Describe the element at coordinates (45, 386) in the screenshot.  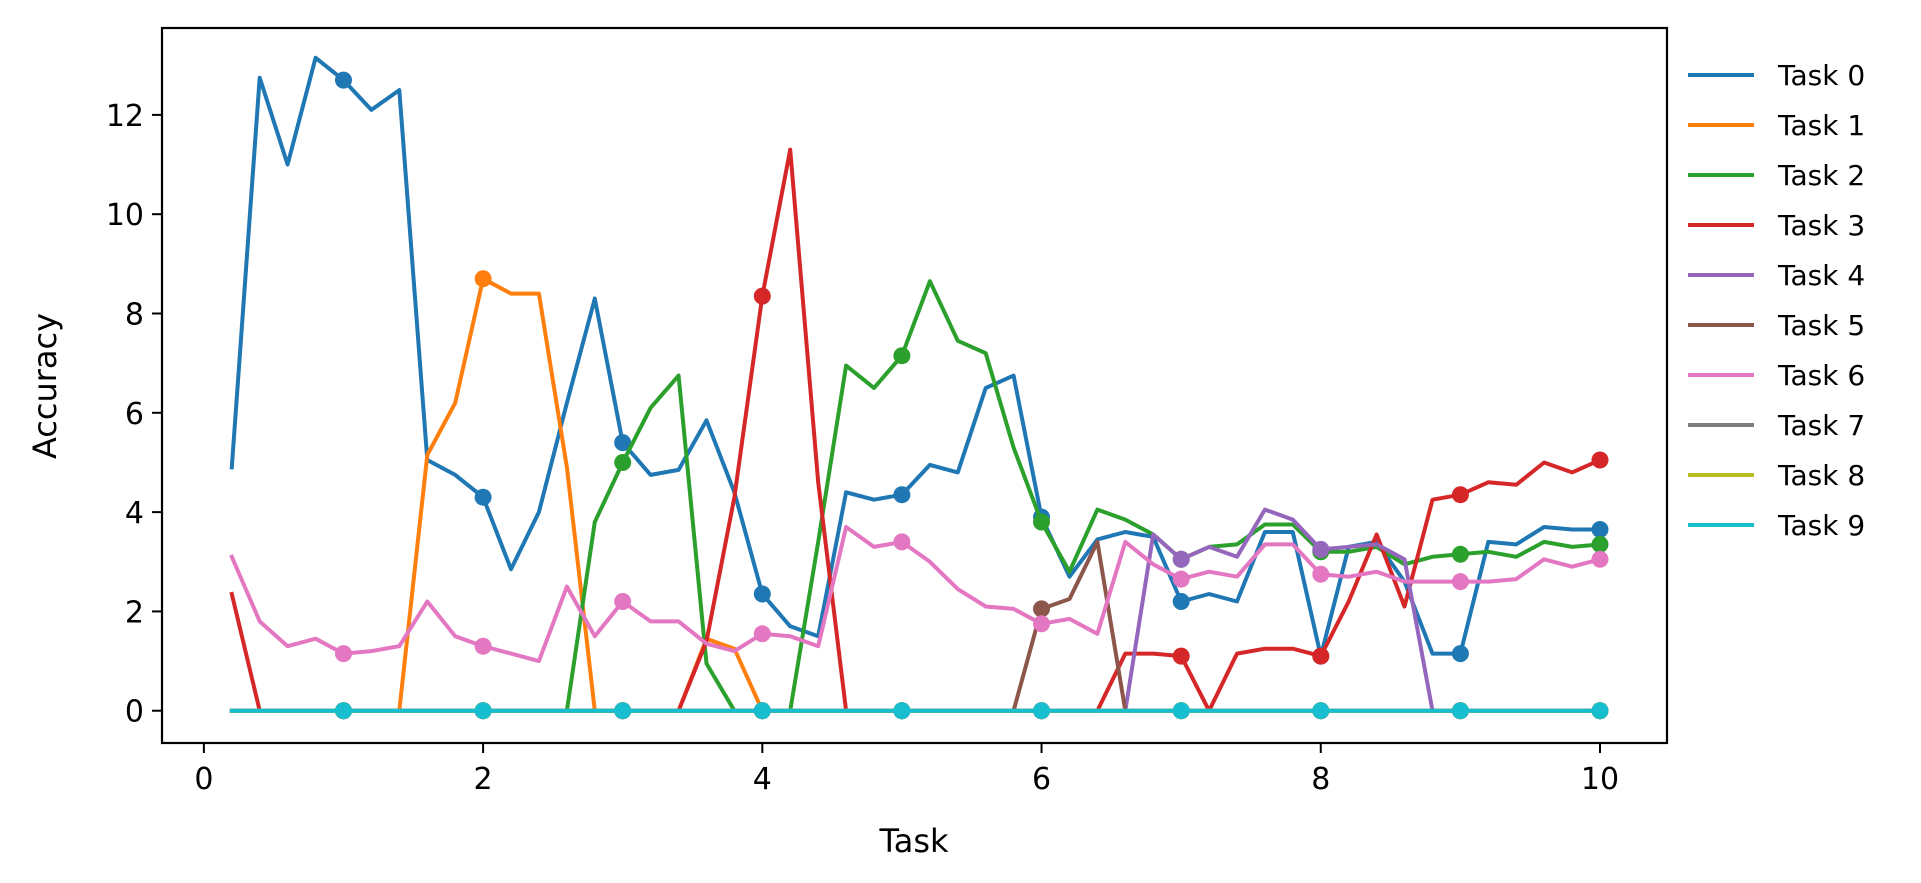
I see `y-axis-label: Accuracy` at that location.